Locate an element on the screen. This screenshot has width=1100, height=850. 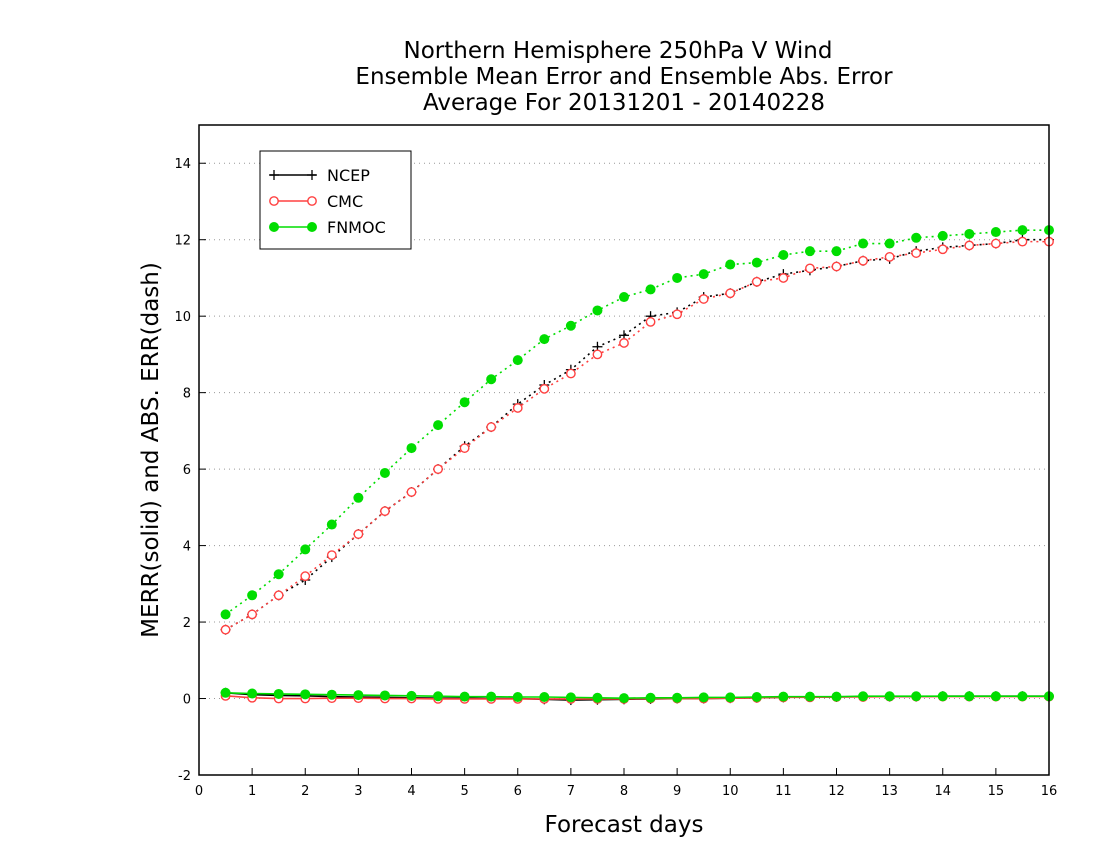
x-tick-label: 12 is located at coordinates (836, 791).